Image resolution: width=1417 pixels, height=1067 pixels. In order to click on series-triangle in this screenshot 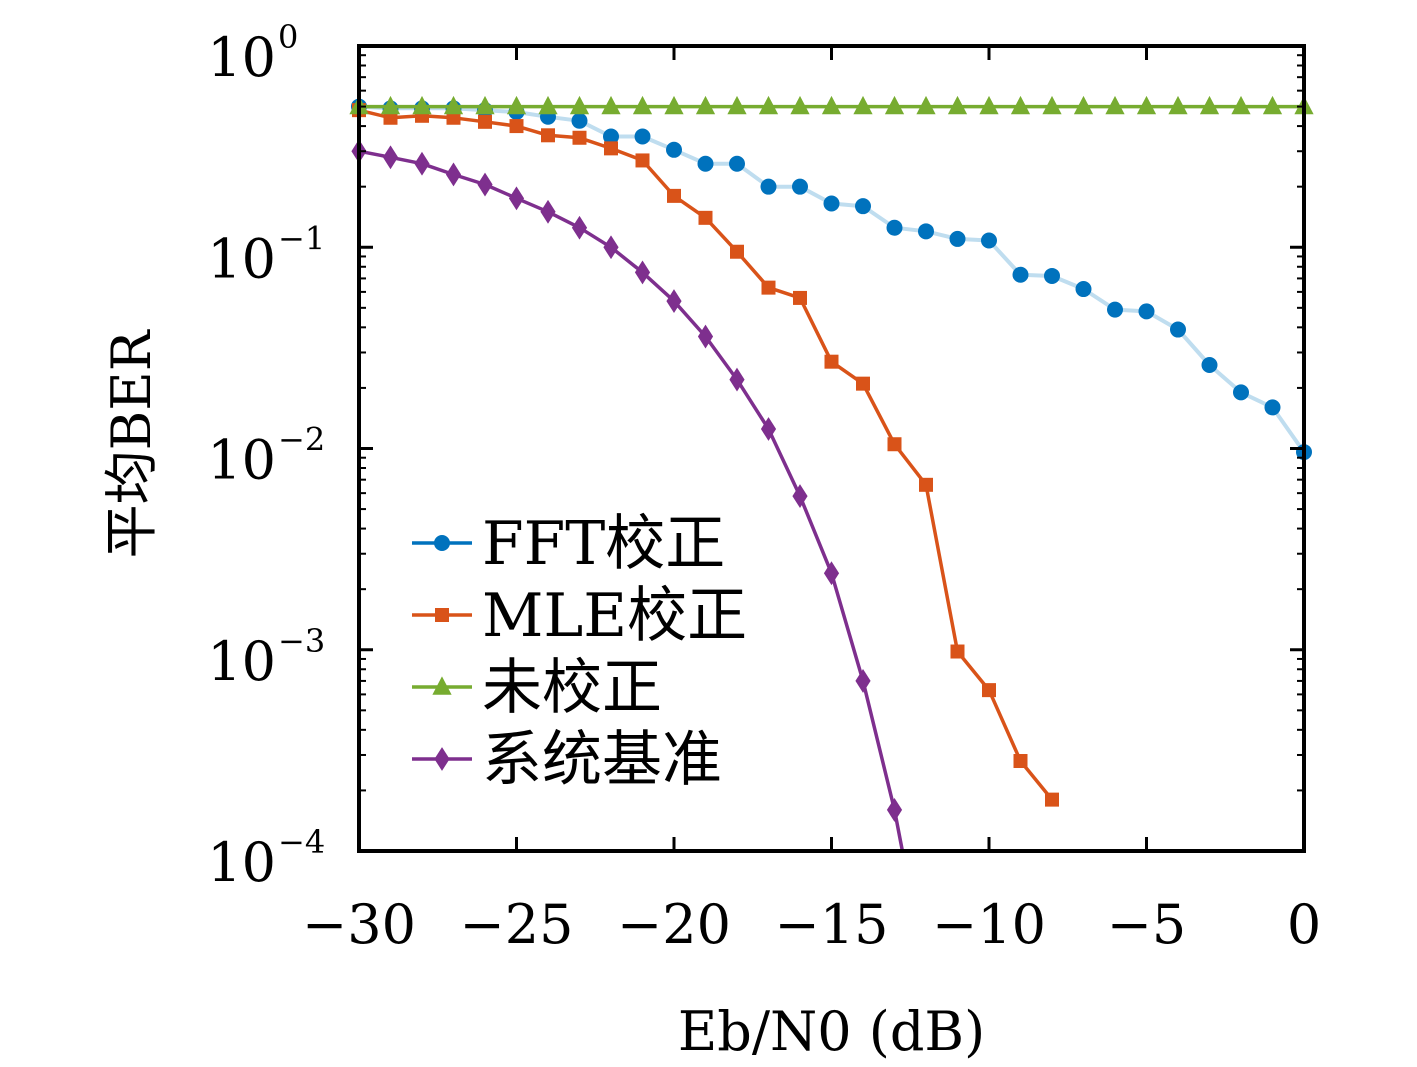, I will do `click(831, 105)`.